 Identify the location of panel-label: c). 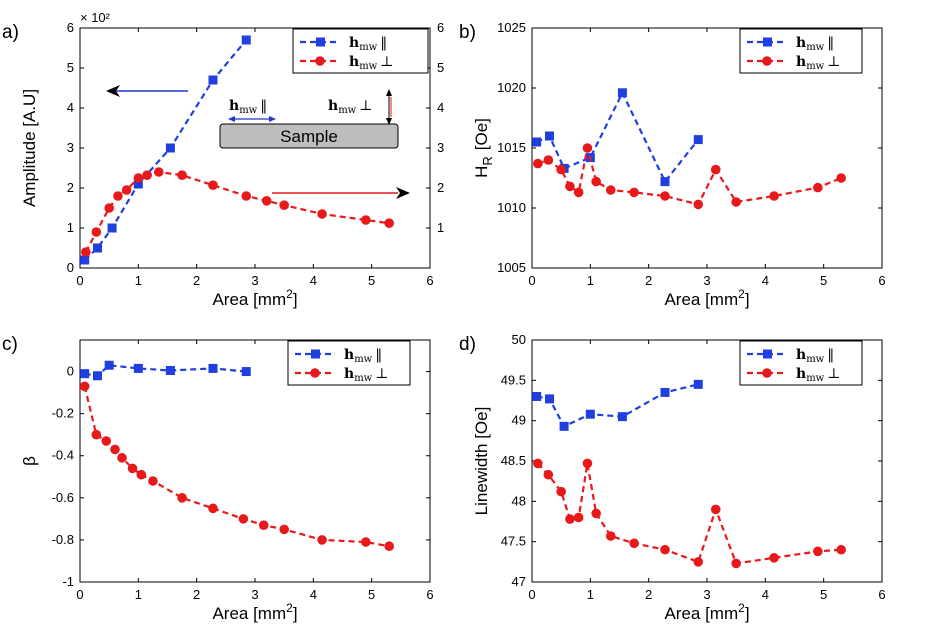
(10, 344).